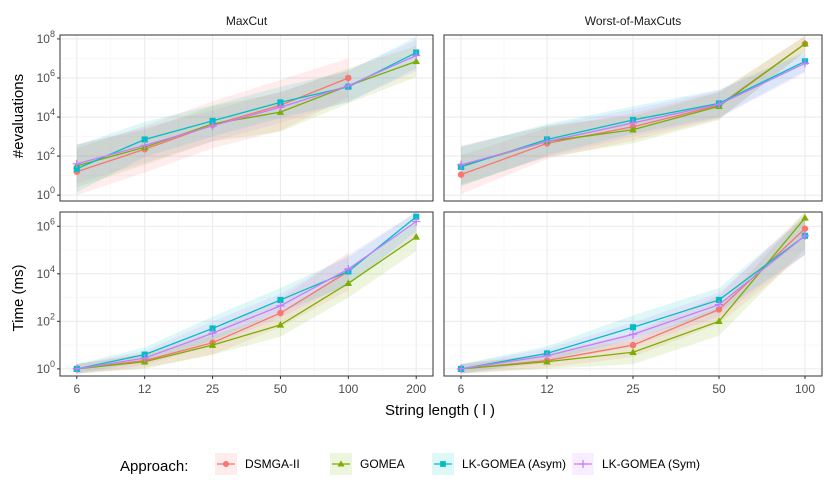 The width and height of the screenshot is (830, 503). I want to click on y-tick-label: 10⁸, so click(46, 37).